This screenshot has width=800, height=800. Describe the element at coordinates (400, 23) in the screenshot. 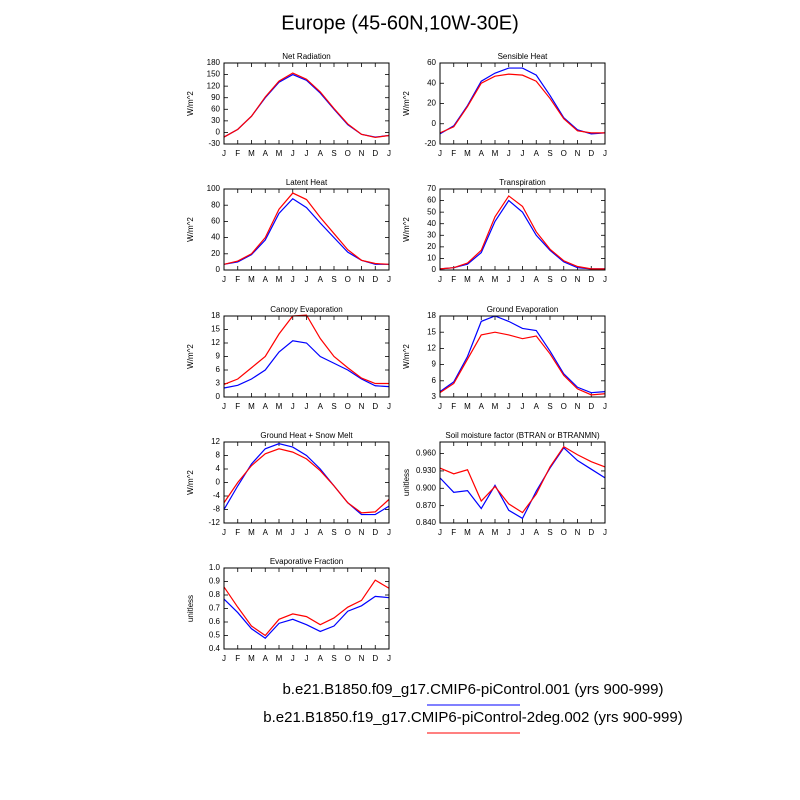

I see `figure-title: Europe (45-60N,10W-30E)` at that location.